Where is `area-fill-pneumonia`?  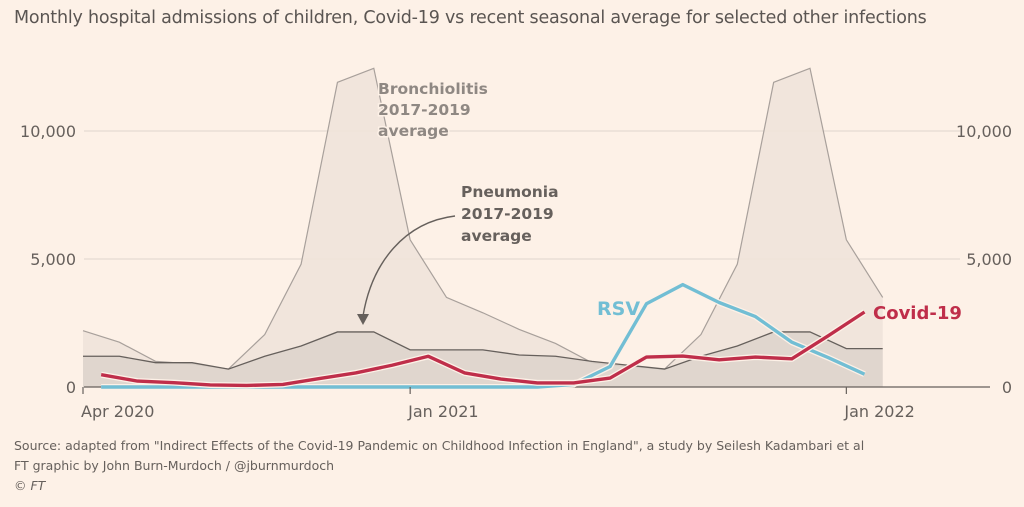
area-fill-pneumonia is located at coordinates (483, 359).